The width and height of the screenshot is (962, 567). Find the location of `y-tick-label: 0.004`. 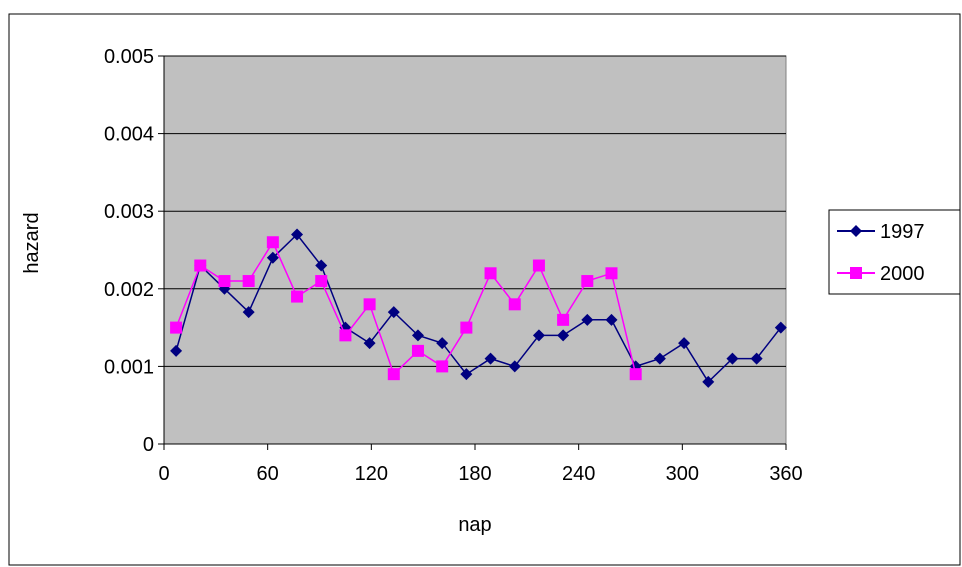

y-tick-label: 0.004 is located at coordinates (129, 135).